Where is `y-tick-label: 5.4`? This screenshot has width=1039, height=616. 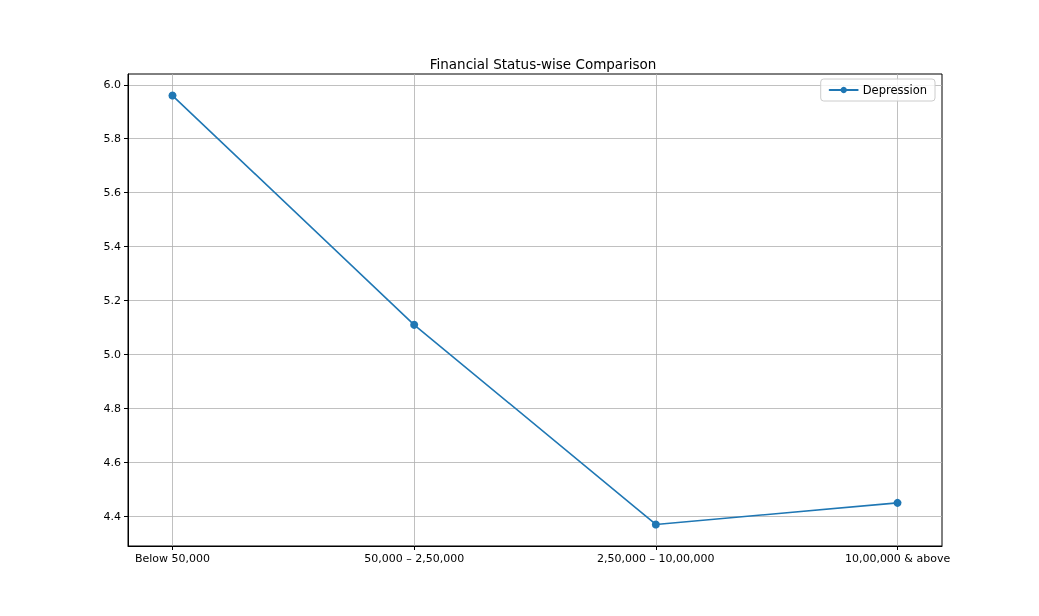 y-tick-label: 5.4 is located at coordinates (112, 247).